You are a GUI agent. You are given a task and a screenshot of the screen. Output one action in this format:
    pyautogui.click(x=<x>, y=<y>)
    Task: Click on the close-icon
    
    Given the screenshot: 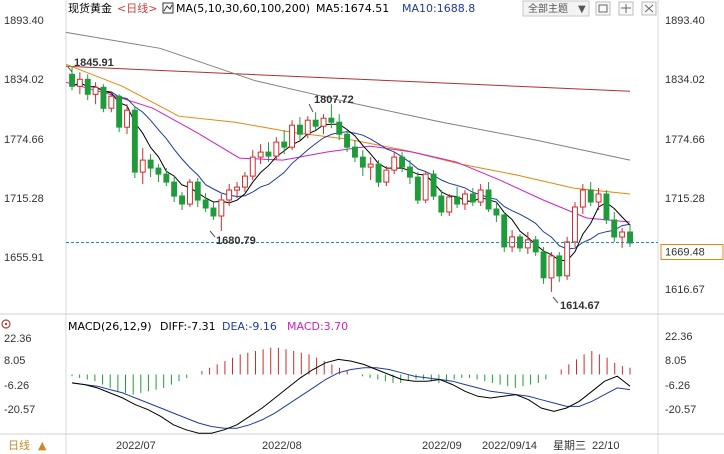 What is the action you would take?
    pyautogui.click(x=649, y=8)
    